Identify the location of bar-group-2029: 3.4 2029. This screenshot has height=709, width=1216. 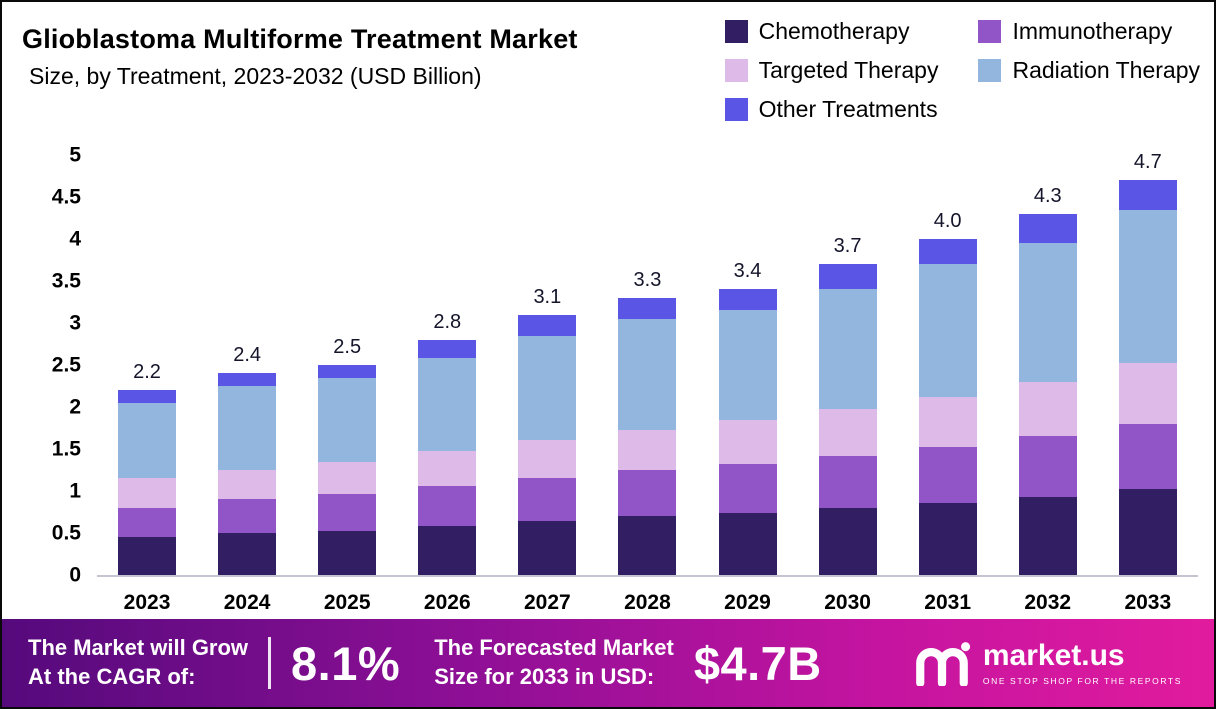
(748, 385).